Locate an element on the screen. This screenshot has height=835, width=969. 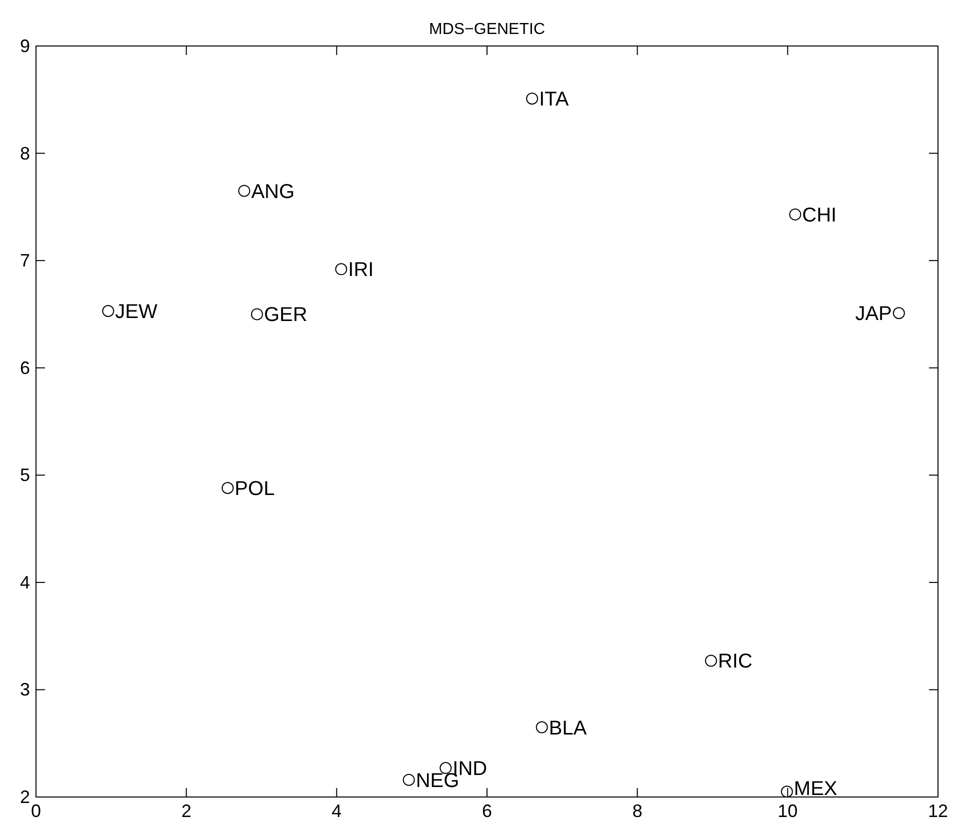
annotation: POL is located at coordinates (254, 489).